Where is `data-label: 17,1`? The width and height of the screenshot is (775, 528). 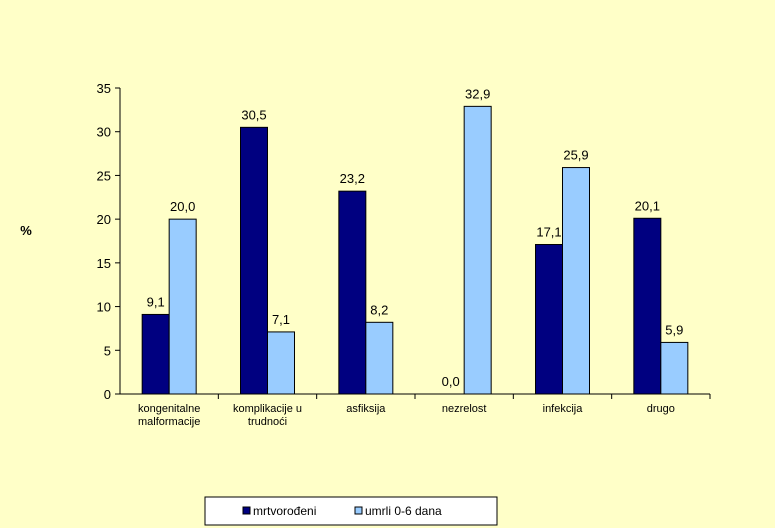
data-label: 17,1 is located at coordinates (548, 231).